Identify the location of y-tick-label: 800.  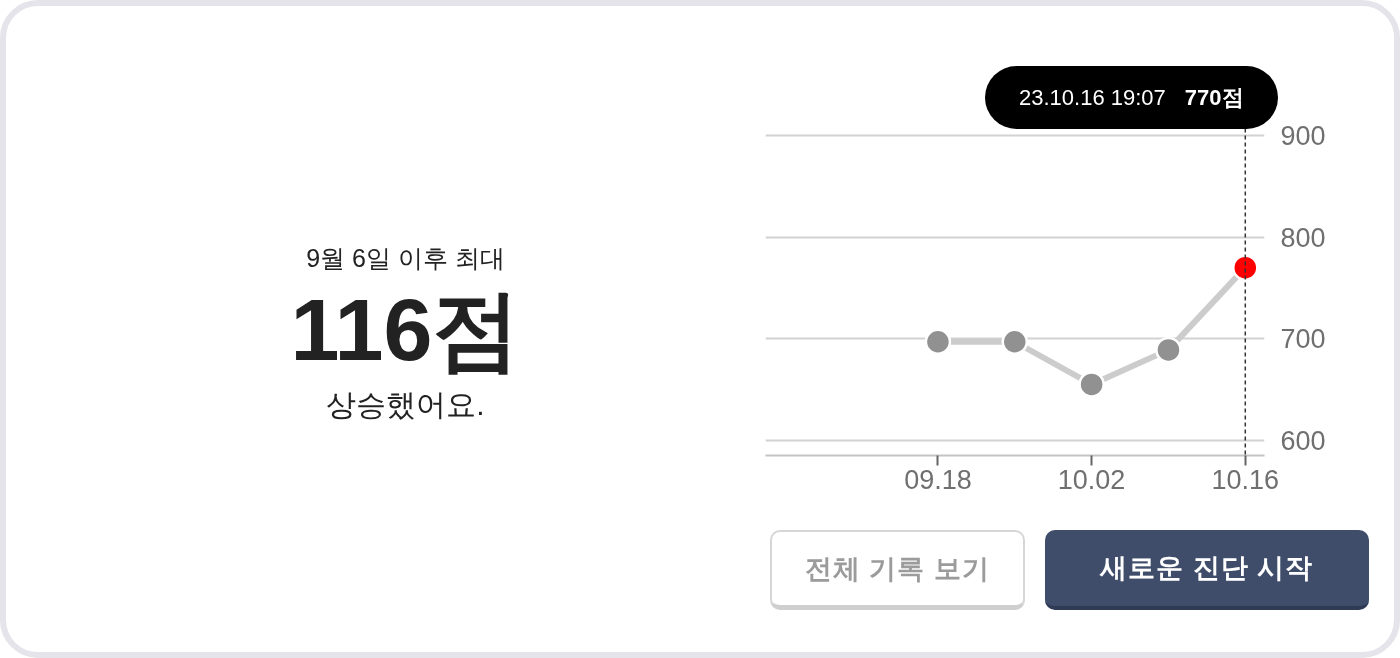
(1303, 237).